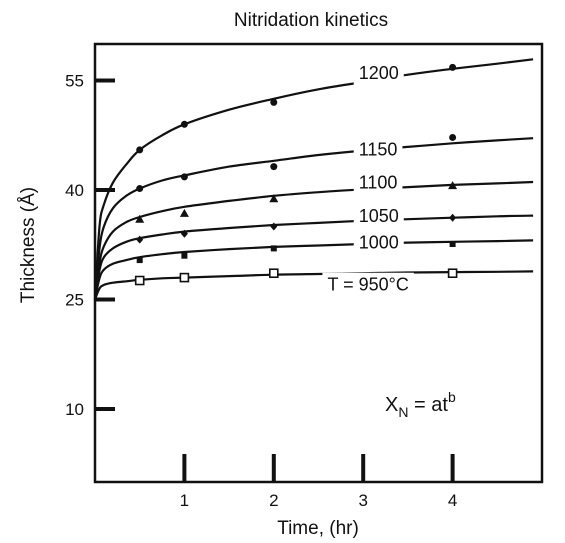 The width and height of the screenshot is (565, 543). I want to click on x-axis-label: Time, (hr), so click(318, 528).